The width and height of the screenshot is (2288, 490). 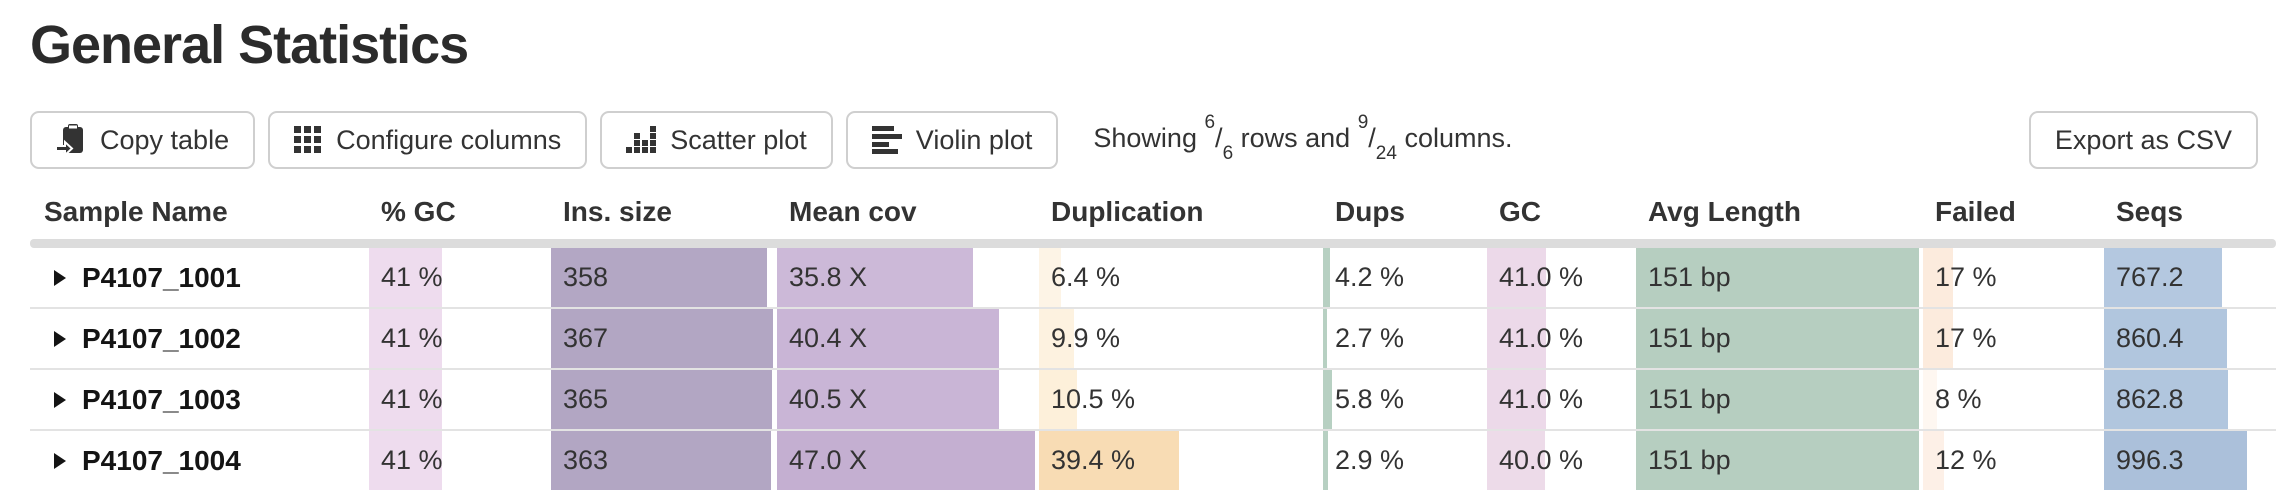 What do you see at coordinates (249, 45) in the screenshot?
I see `page-title: General Statistics` at bounding box center [249, 45].